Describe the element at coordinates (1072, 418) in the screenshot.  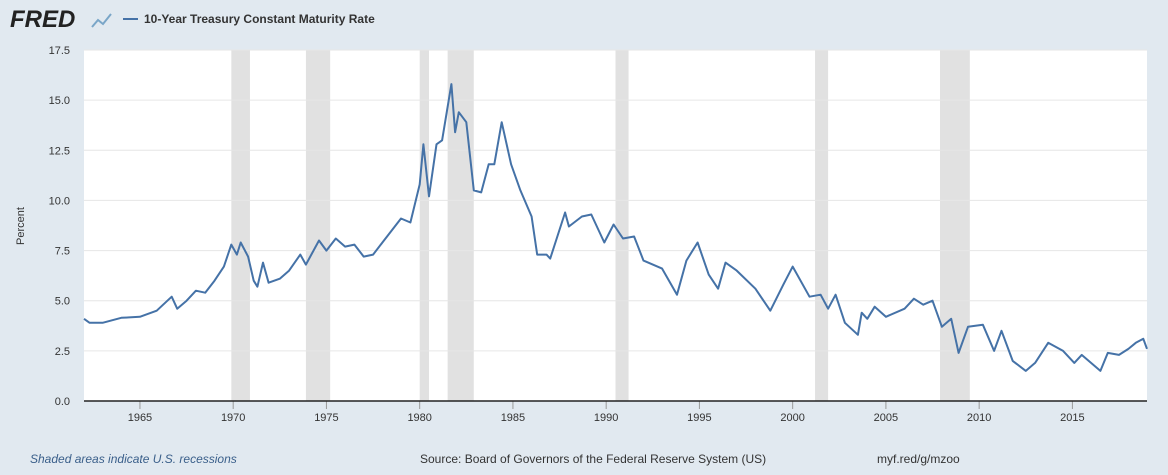
I see `x-tick-label: 2015` at that location.